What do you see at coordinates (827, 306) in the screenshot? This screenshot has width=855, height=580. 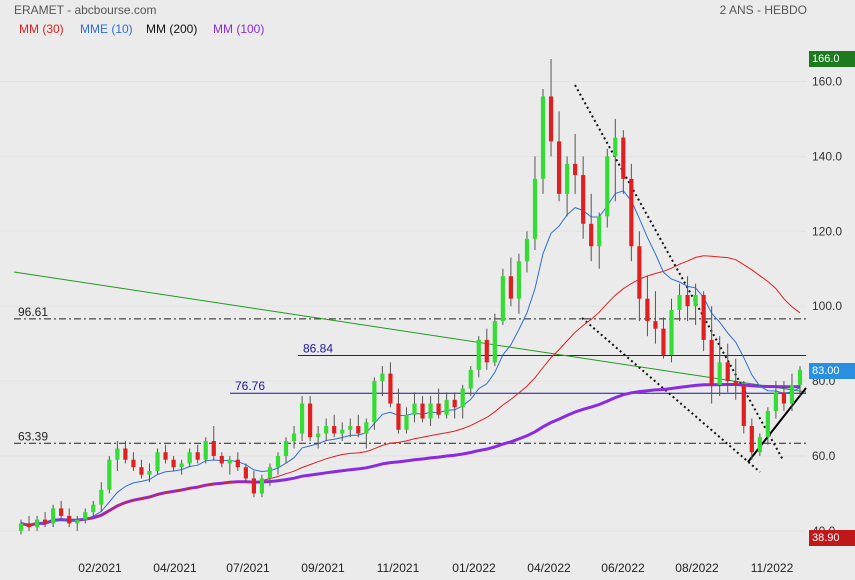 I see `y-tick-label: 100.0` at bounding box center [827, 306].